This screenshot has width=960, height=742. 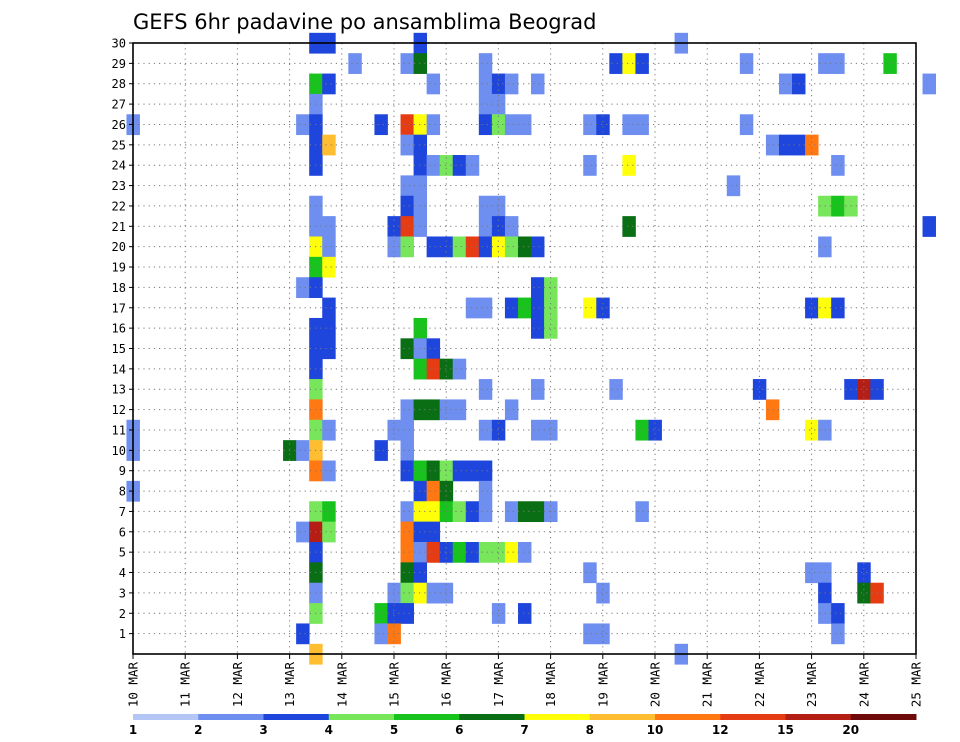 I want to click on y-tick-label: 10, so click(x=119, y=451).